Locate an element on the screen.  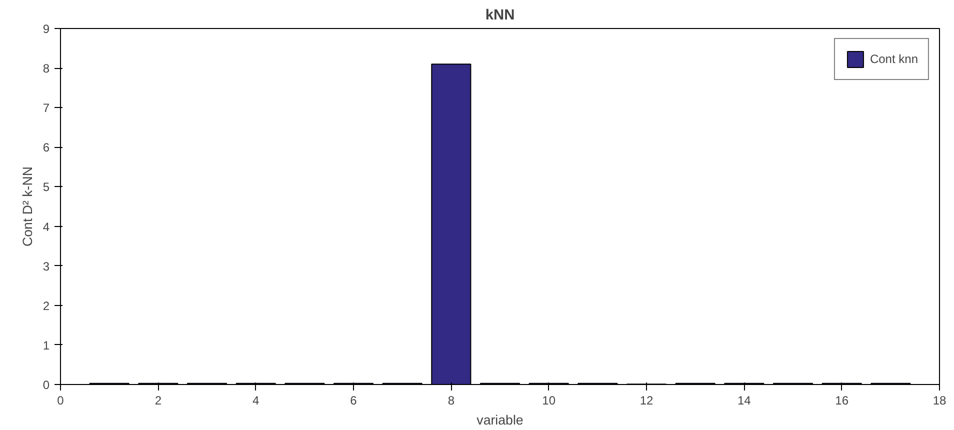
x-tick-label: 0 is located at coordinates (60, 401).